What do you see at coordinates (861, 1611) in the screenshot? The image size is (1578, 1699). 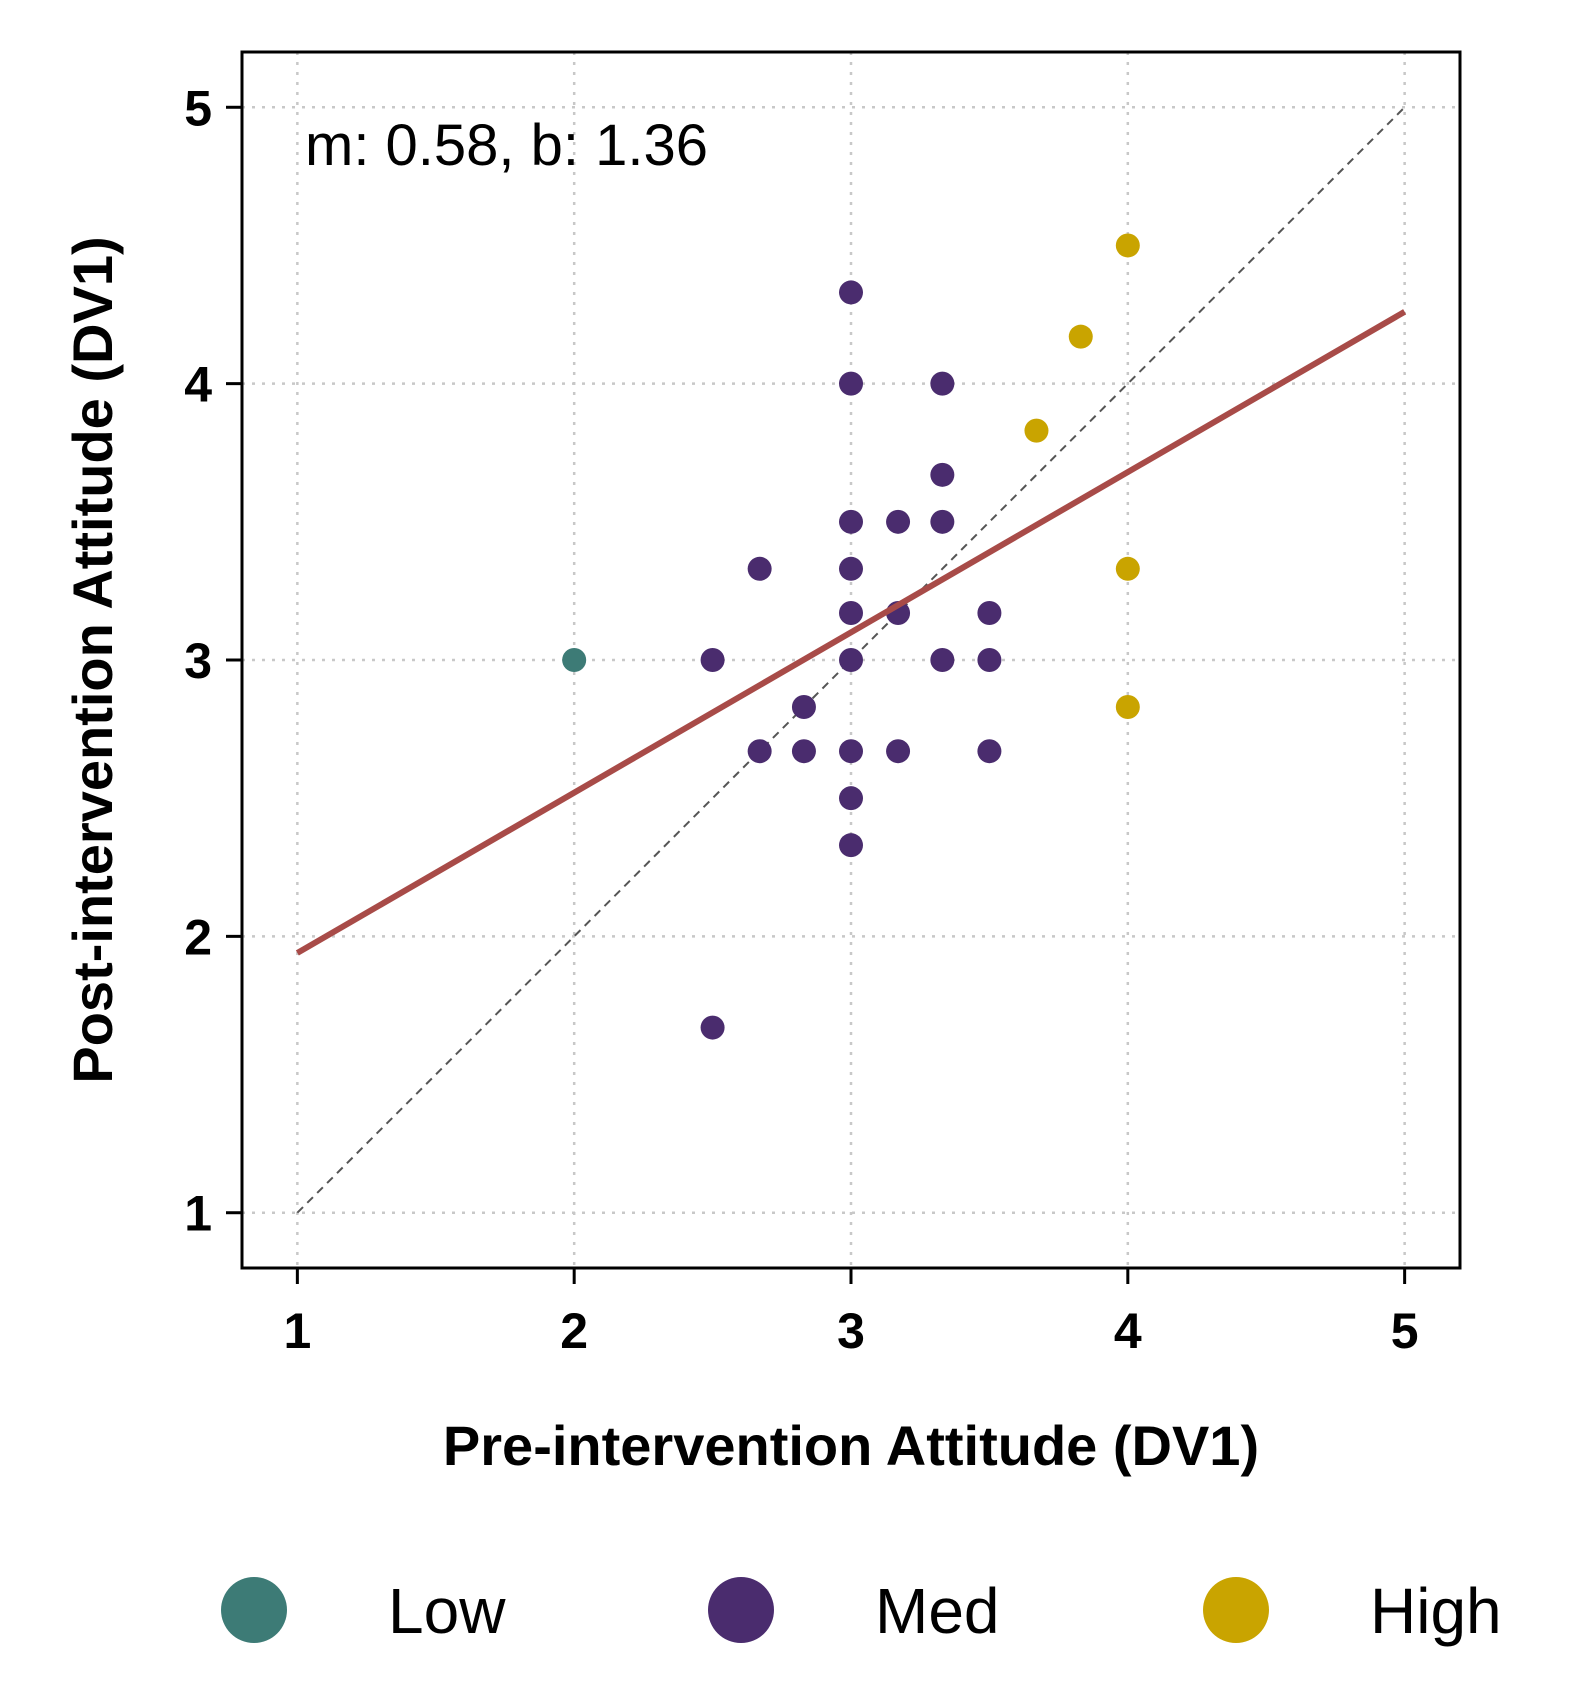 I see `legend: Low Med High` at bounding box center [861, 1611].